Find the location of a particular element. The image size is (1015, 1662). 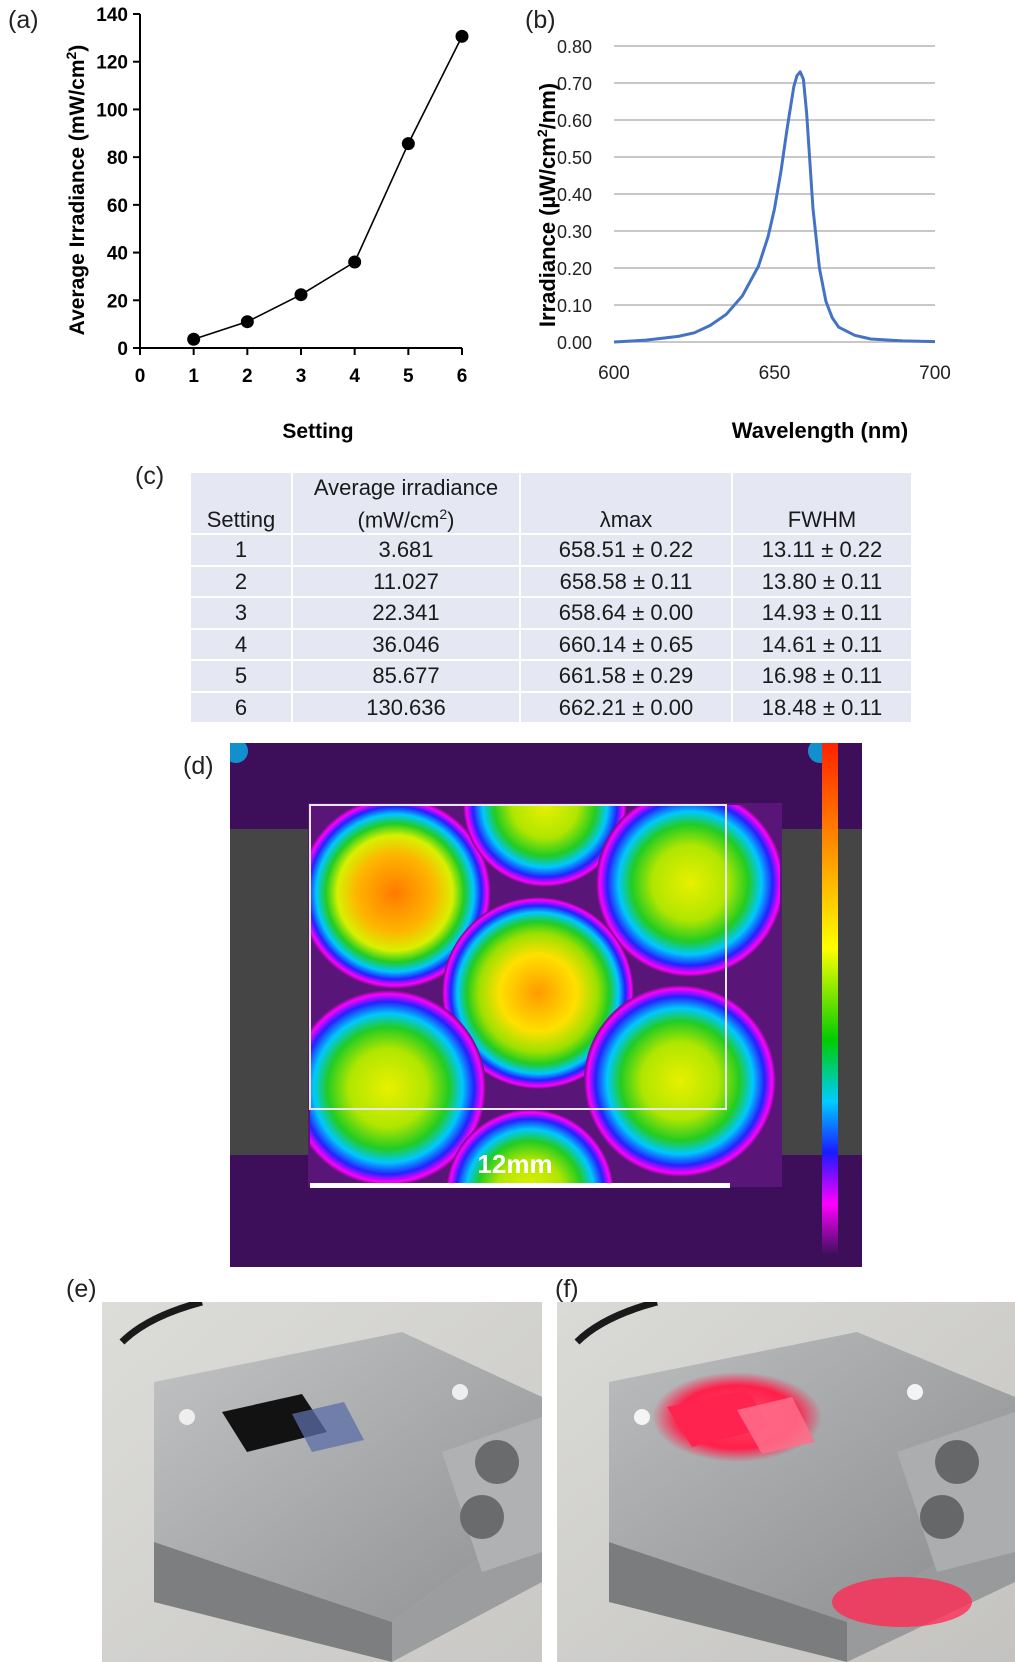

device-photo-on is located at coordinates (786, 1482).